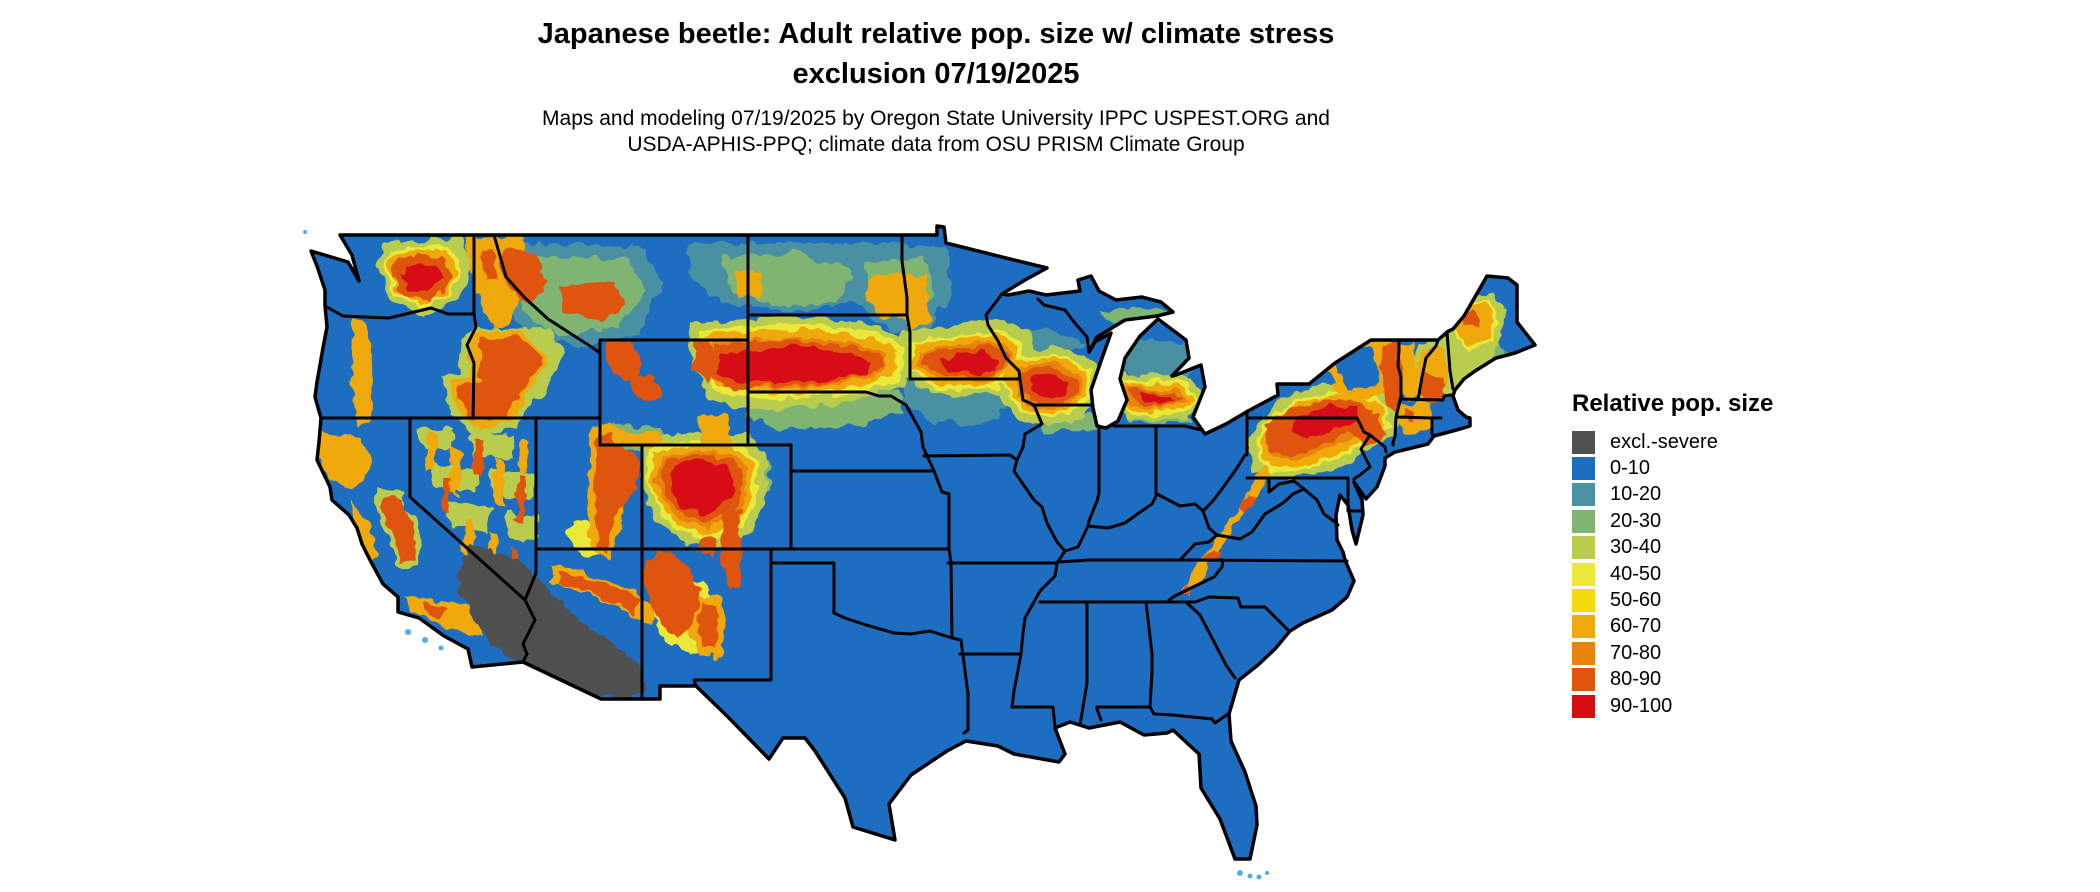  What do you see at coordinates (1672, 495) in the screenshot?
I see `legend-item: 10-20` at bounding box center [1672, 495].